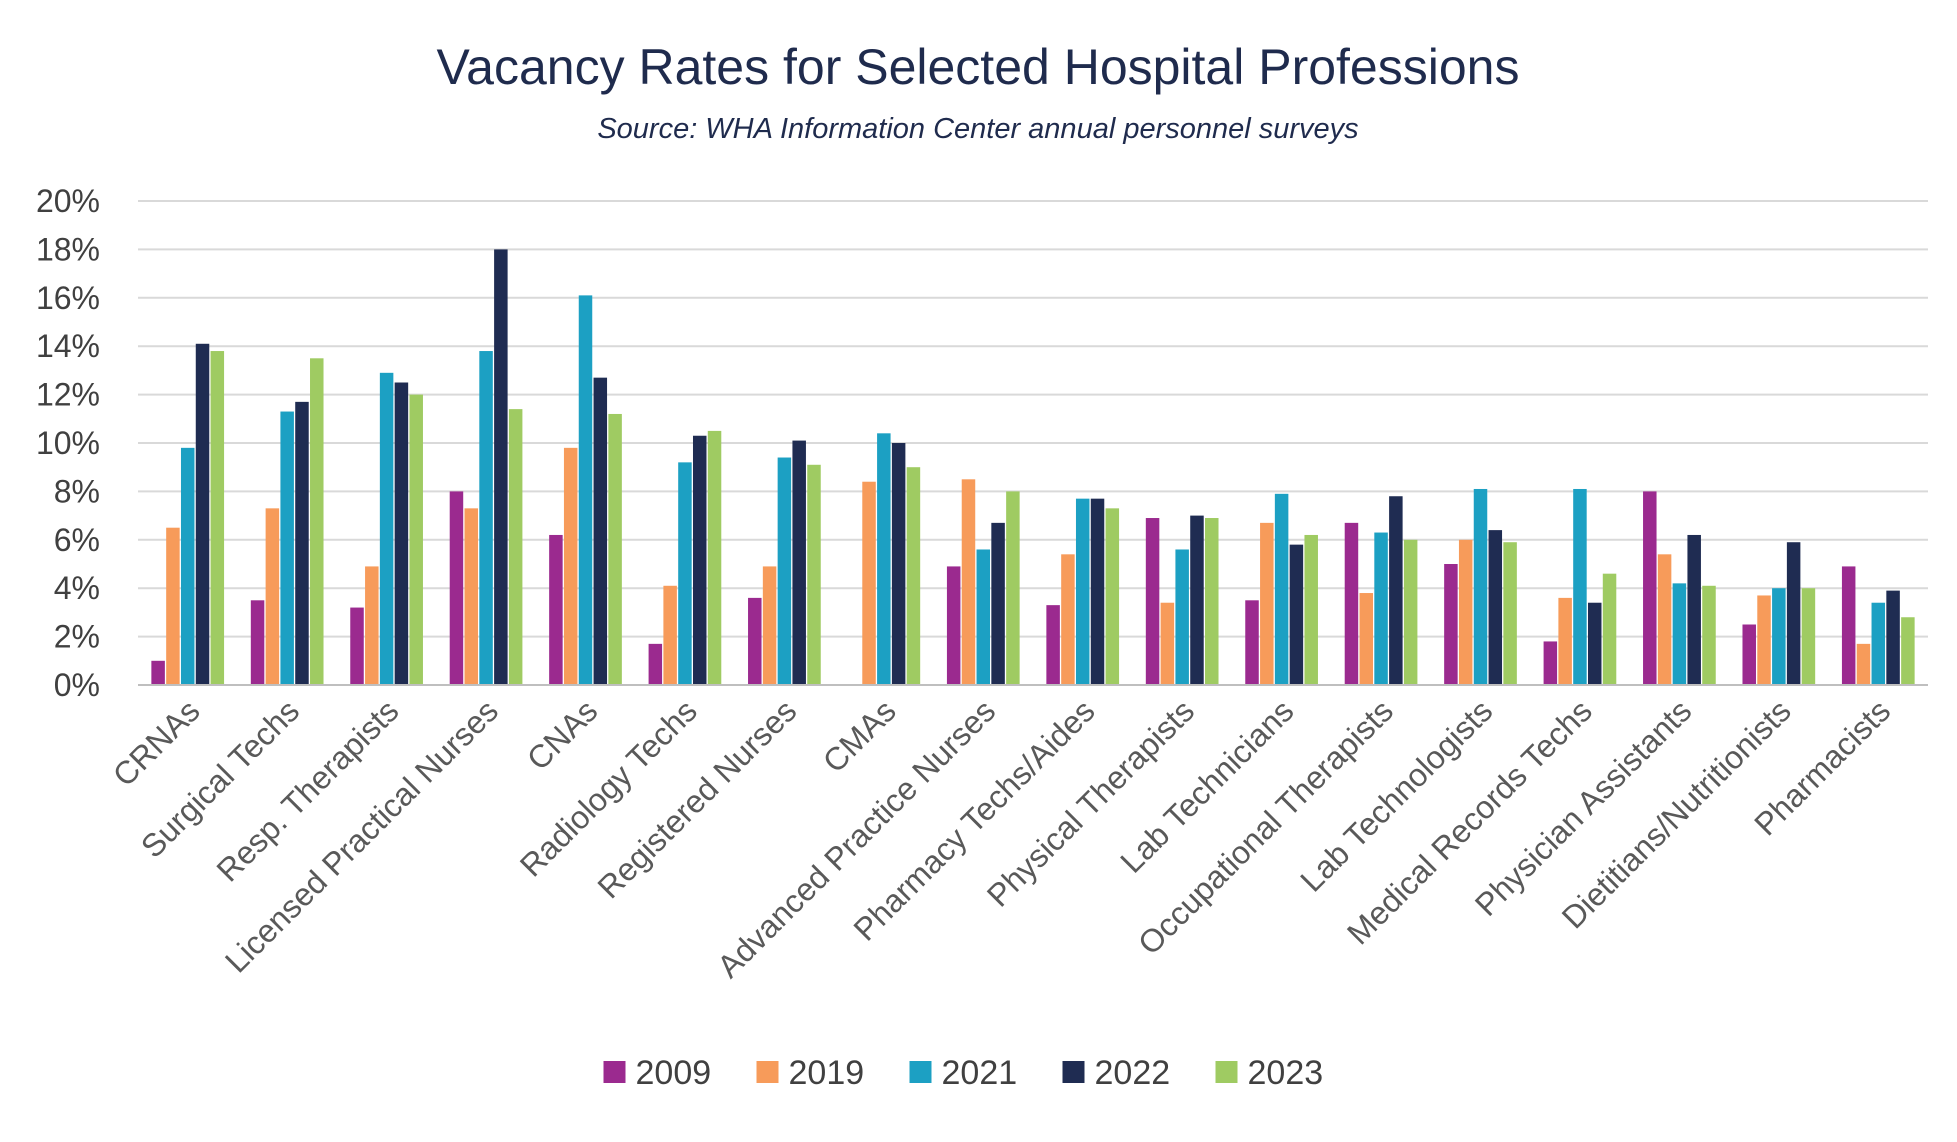 This screenshot has height=1142, width=1957. I want to click on y-tick-label: 16%, so click(68, 298).